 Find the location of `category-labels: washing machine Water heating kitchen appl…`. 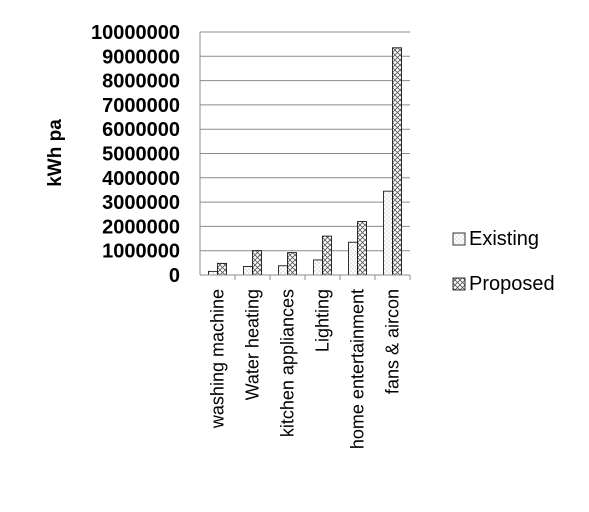

category-labels: washing machine Water heating kitchen appl… is located at coordinates (305, 369).